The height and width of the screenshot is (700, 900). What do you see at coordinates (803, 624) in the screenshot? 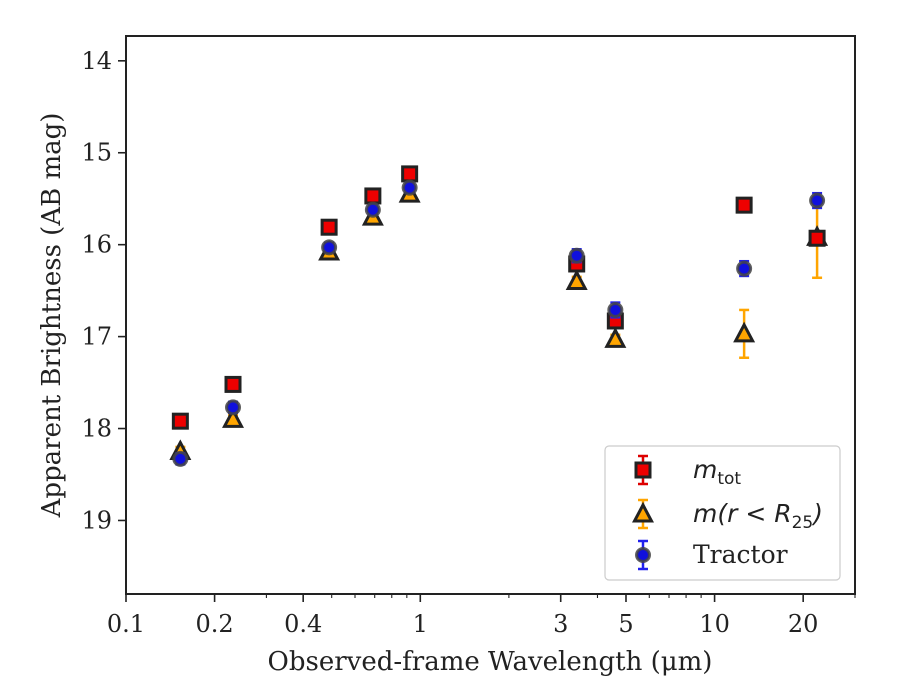
I see `x-tick-label: 20` at bounding box center [803, 624].